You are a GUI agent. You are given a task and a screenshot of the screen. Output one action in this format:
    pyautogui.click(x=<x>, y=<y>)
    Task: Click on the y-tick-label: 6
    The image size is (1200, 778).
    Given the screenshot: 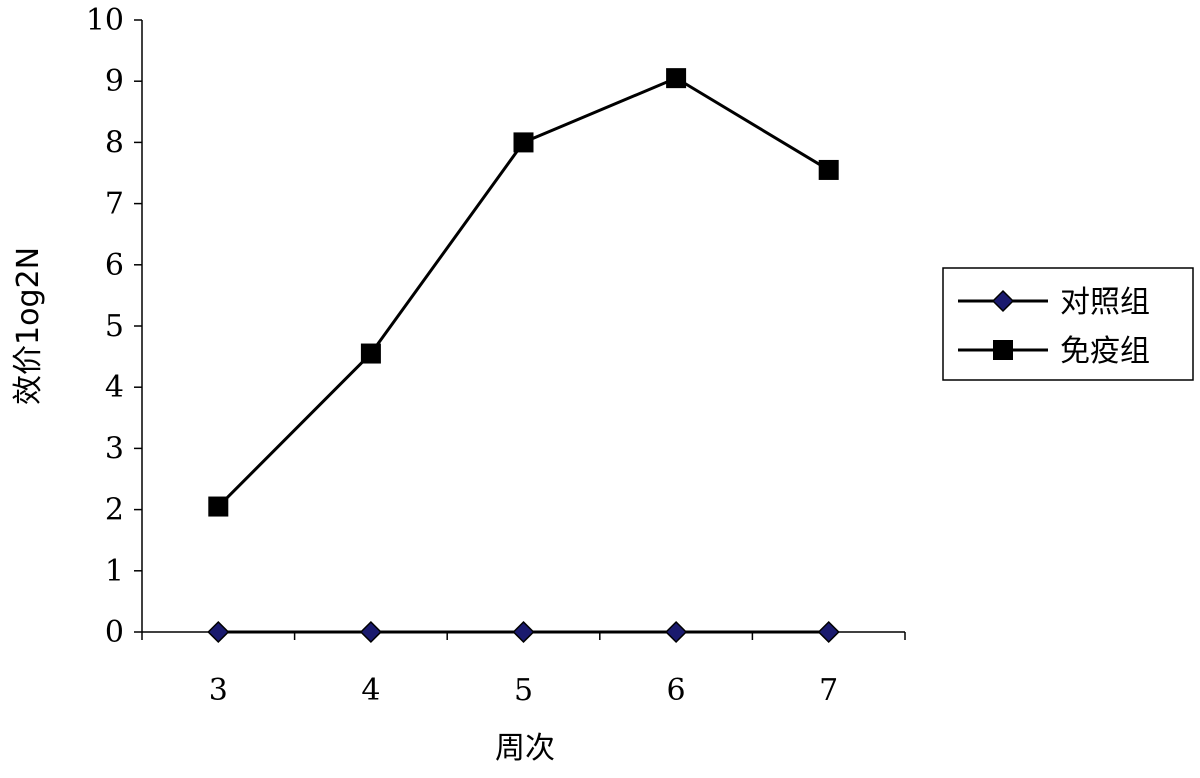 What is the action you would take?
    pyautogui.click(x=114, y=265)
    